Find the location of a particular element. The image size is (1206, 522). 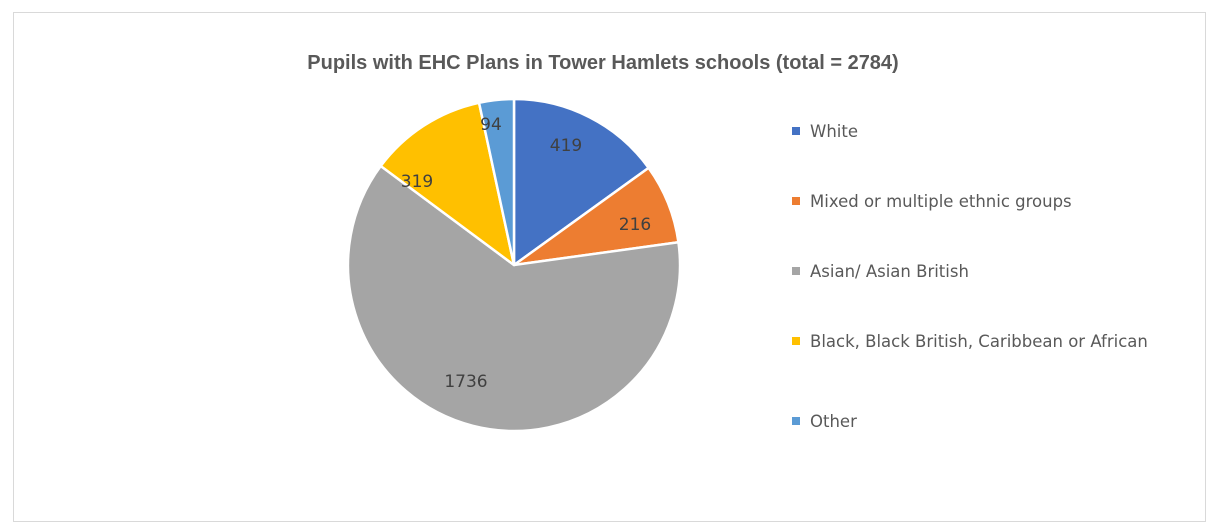

data-label-asian-asian-british: 1736 is located at coordinates (465, 382).